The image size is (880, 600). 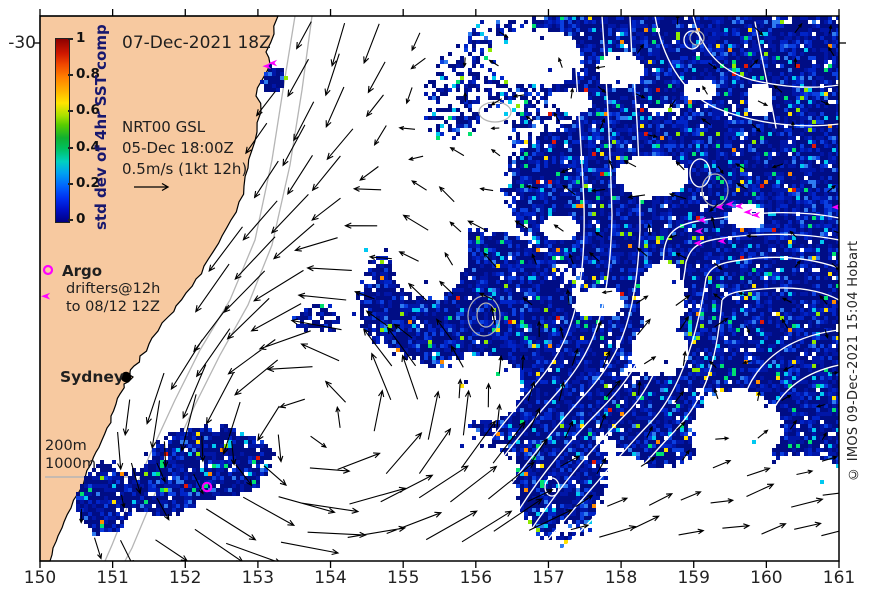 What do you see at coordinates (22, 43) in the screenshot?
I see `y-tick-label: -30` at bounding box center [22, 43].